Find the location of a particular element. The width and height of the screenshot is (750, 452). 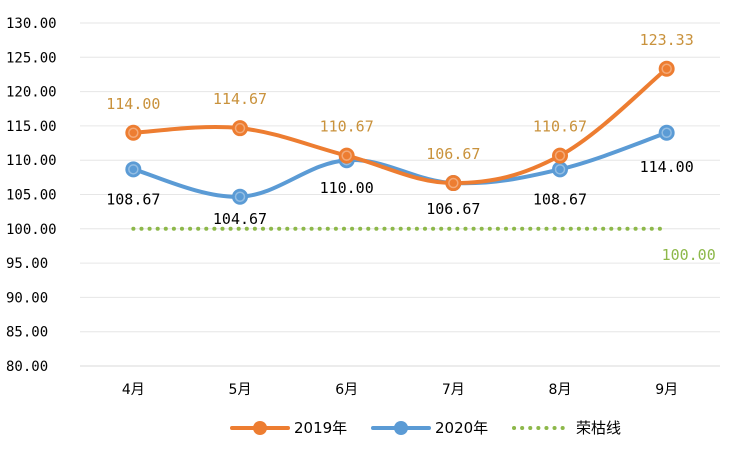

y-tick-label: 120.00 is located at coordinates (31, 93).